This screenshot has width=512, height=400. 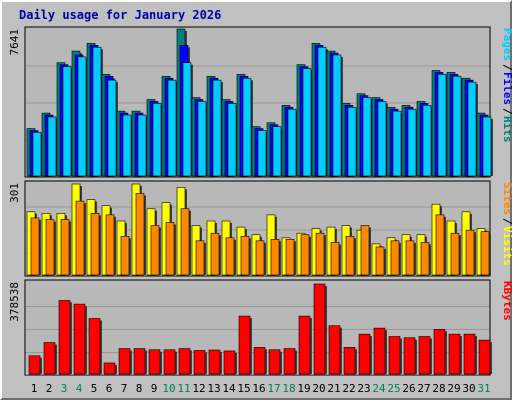 What do you see at coordinates (120, 15) in the screenshot?
I see `chart-title: Daily usage for January 2026` at bounding box center [120, 15].